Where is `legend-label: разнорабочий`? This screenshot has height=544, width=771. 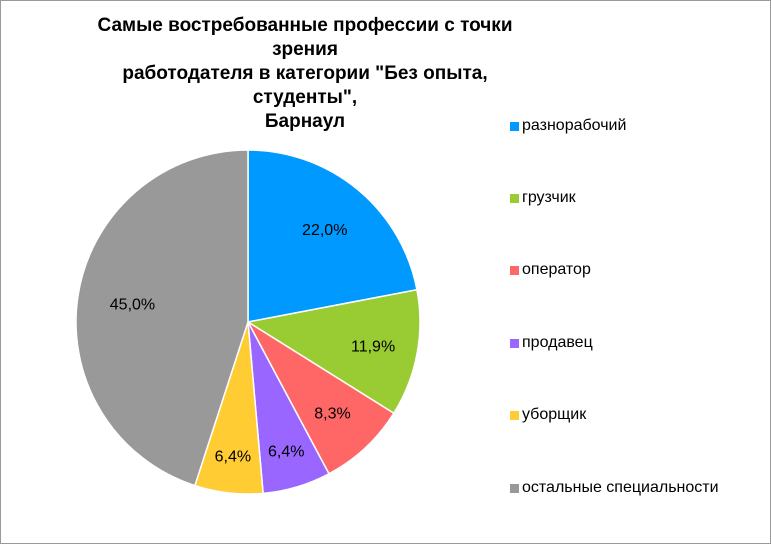 legend-label: разнорабочий is located at coordinates (574, 125).